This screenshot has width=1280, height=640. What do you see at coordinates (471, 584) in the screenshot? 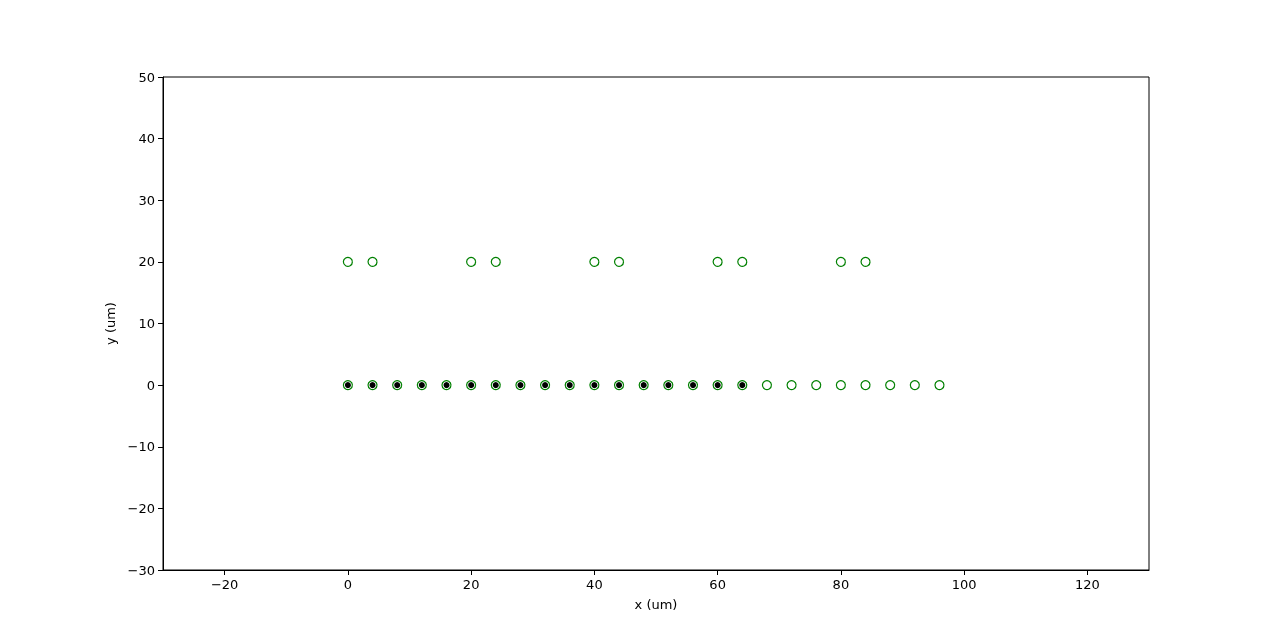
I see `x-tick-label: 20` at bounding box center [471, 584].